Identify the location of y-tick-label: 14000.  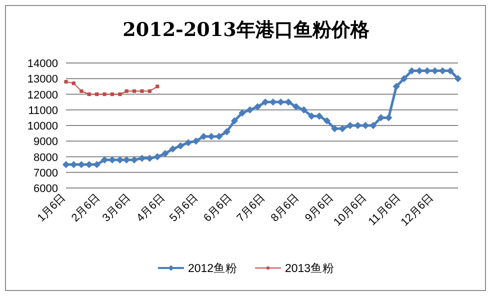
(42, 64).